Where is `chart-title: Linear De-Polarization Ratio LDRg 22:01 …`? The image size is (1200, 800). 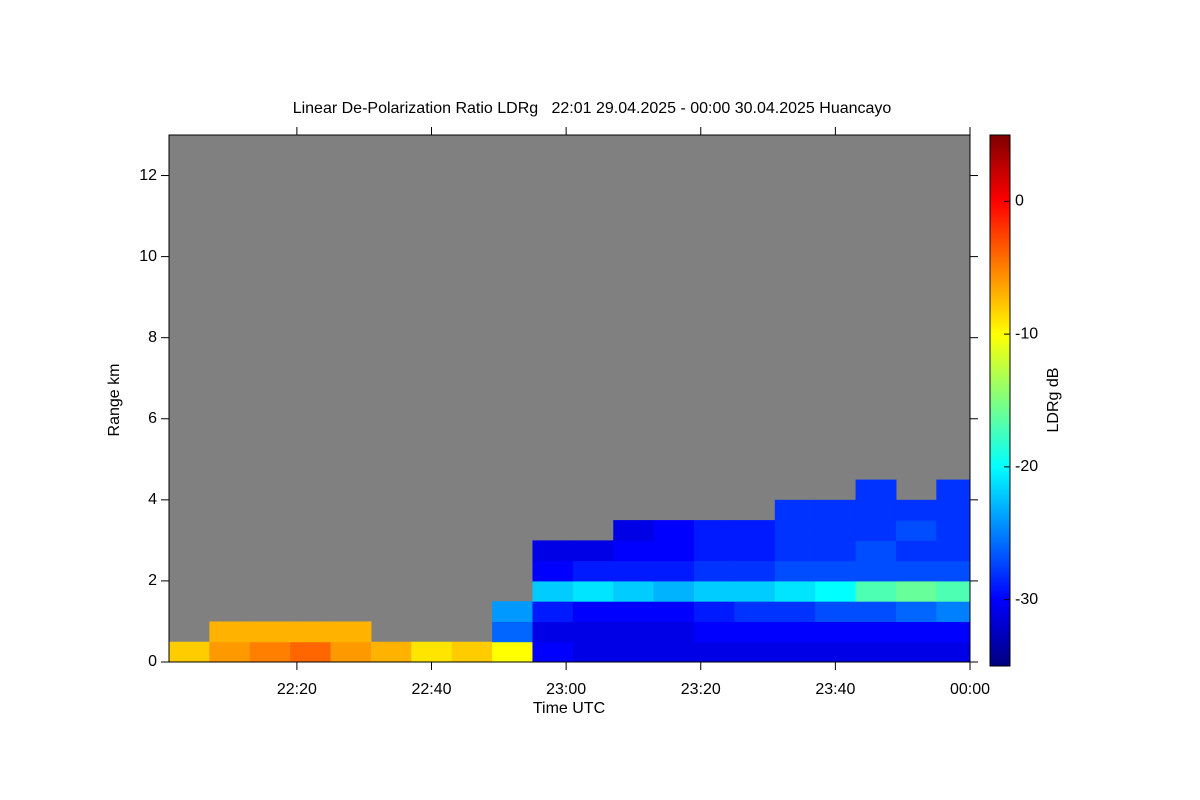
chart-title: Linear De-Polarization Ratio LDRg 22:01 … is located at coordinates (592, 108).